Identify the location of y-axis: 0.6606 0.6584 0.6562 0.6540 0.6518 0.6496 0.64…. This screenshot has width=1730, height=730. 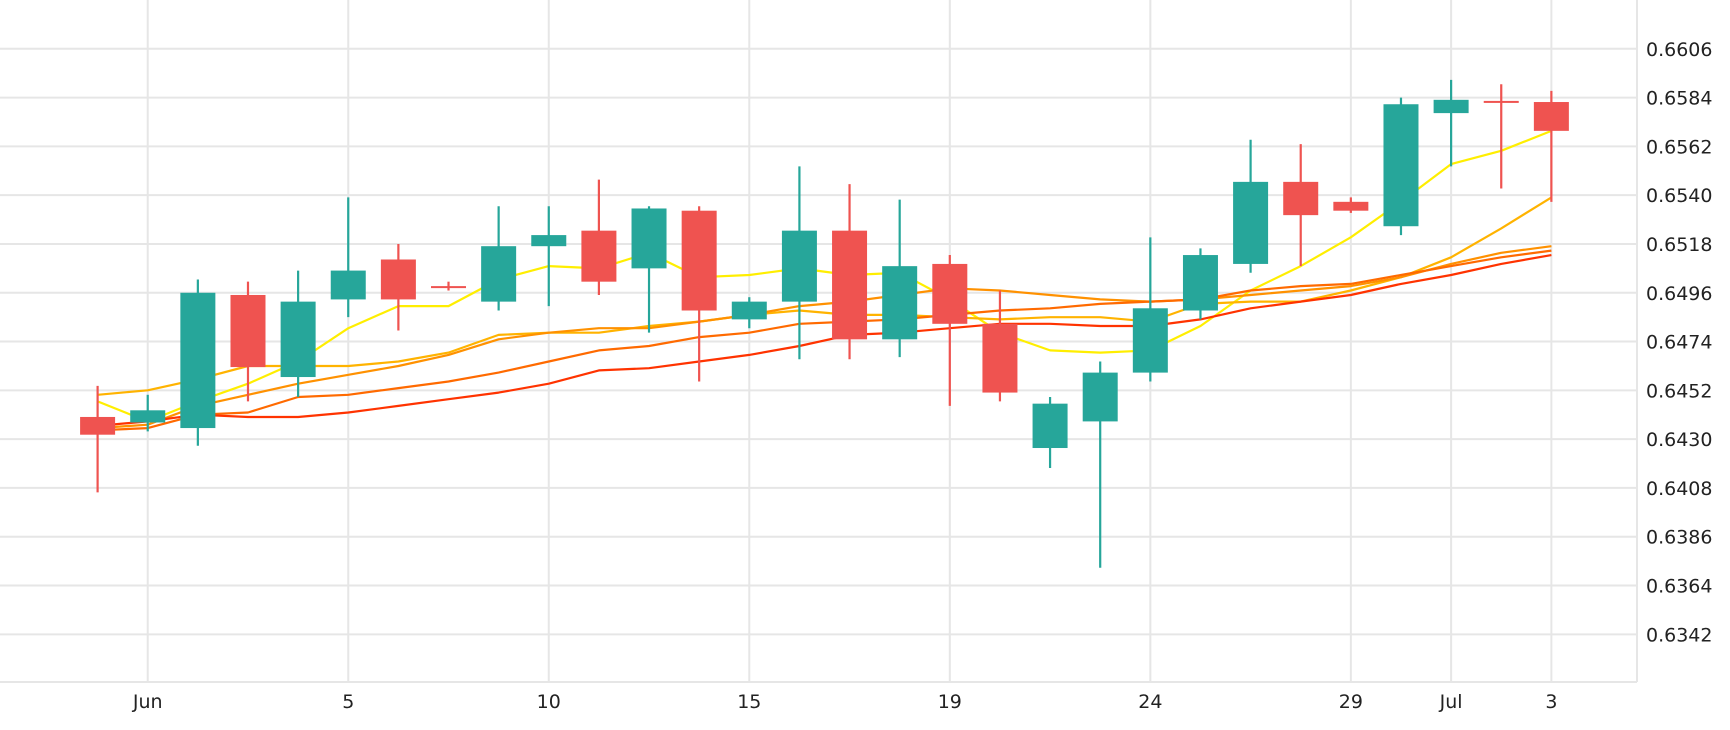
(1679, 343).